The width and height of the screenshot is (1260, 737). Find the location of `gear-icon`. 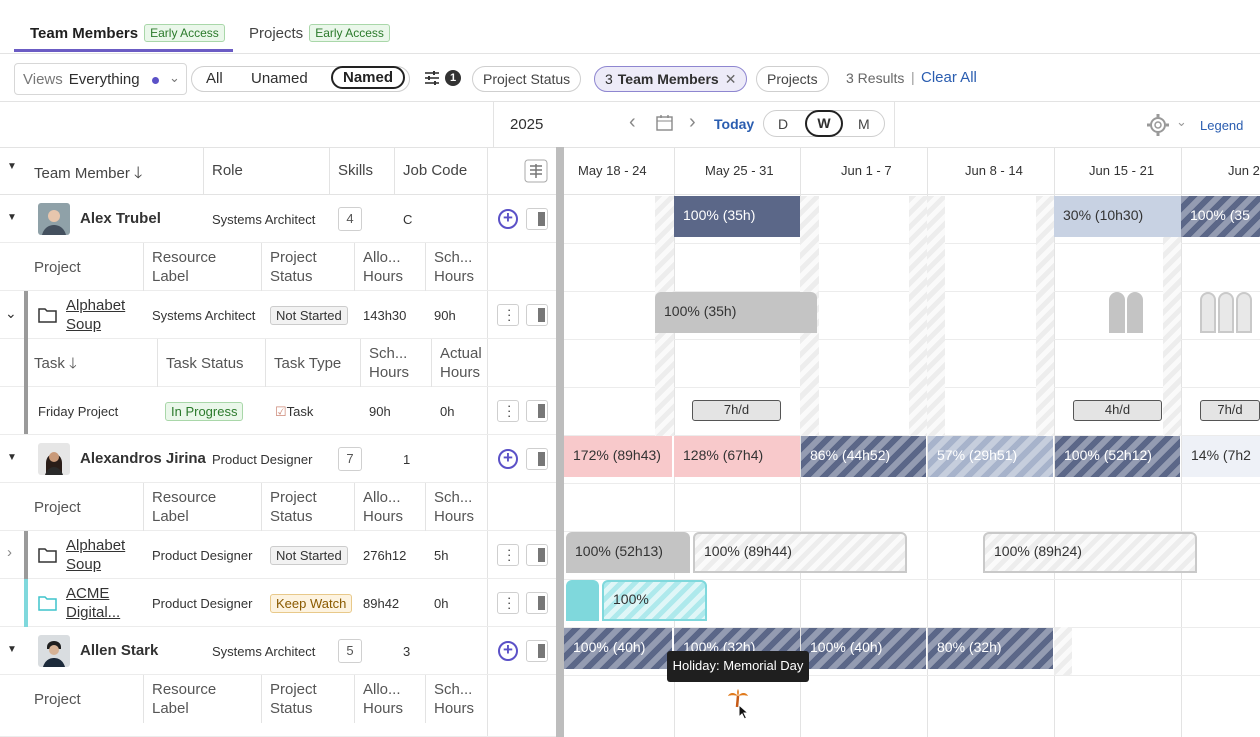

gear-icon is located at coordinates (1158, 125).